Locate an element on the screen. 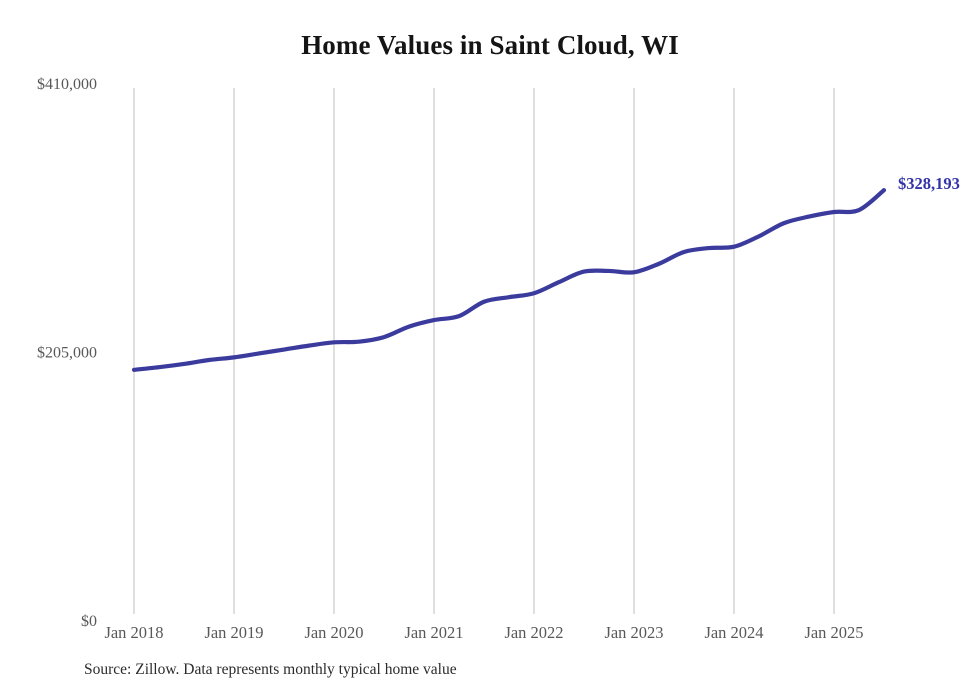  x-axis-tick-label: Jan 2020 is located at coordinates (333, 632).